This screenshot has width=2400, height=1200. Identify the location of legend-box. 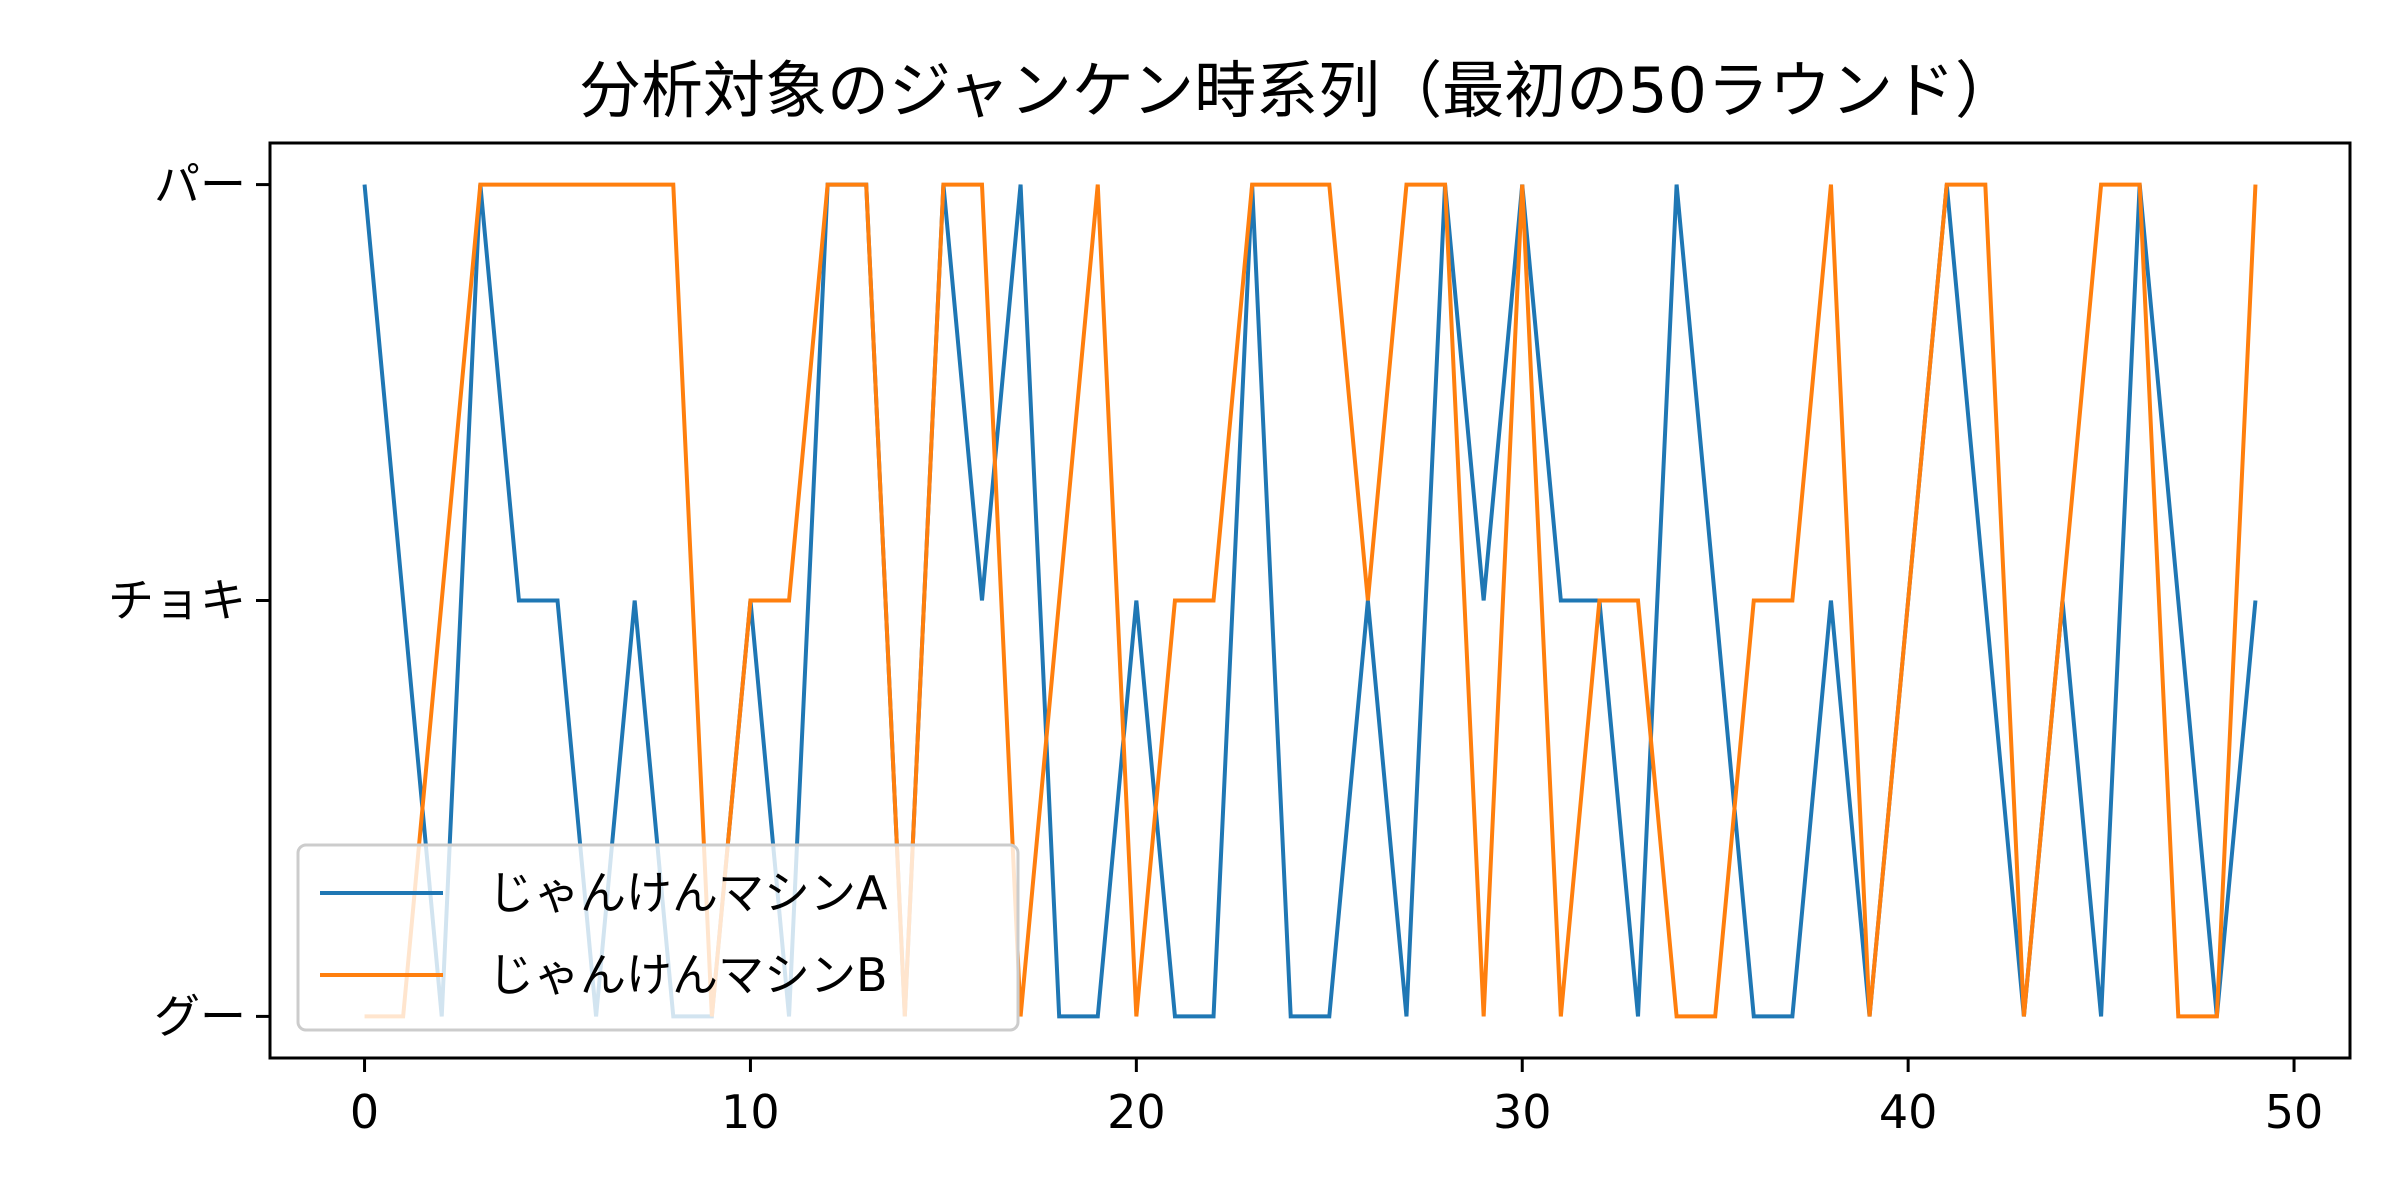
(658, 937).